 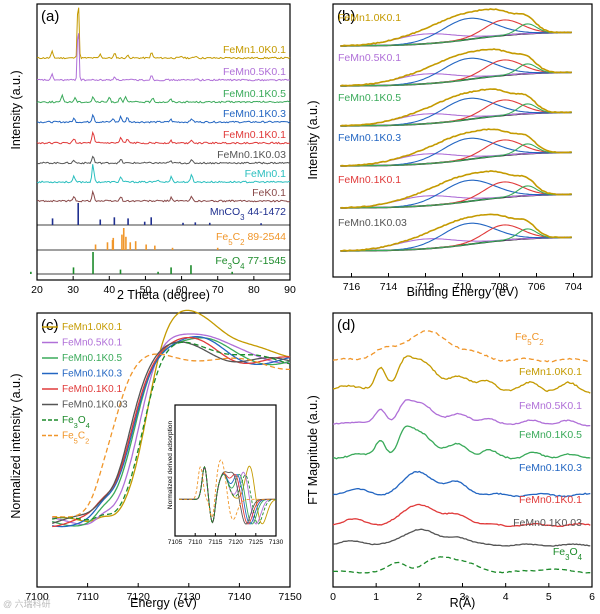 I want to click on inset-tick-label: 7115, so click(x=215, y=542).